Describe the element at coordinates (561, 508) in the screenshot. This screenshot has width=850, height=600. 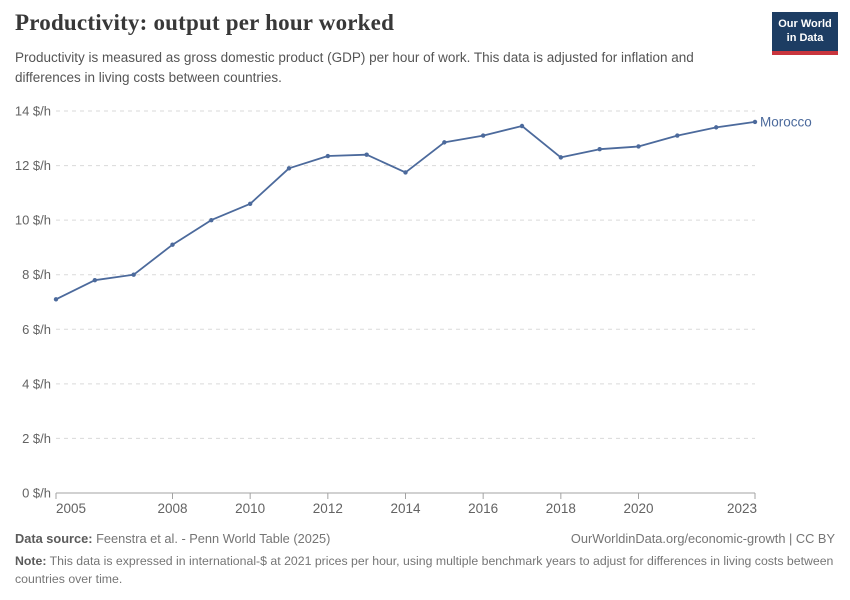
I see `x-tick-label: 2018` at that location.